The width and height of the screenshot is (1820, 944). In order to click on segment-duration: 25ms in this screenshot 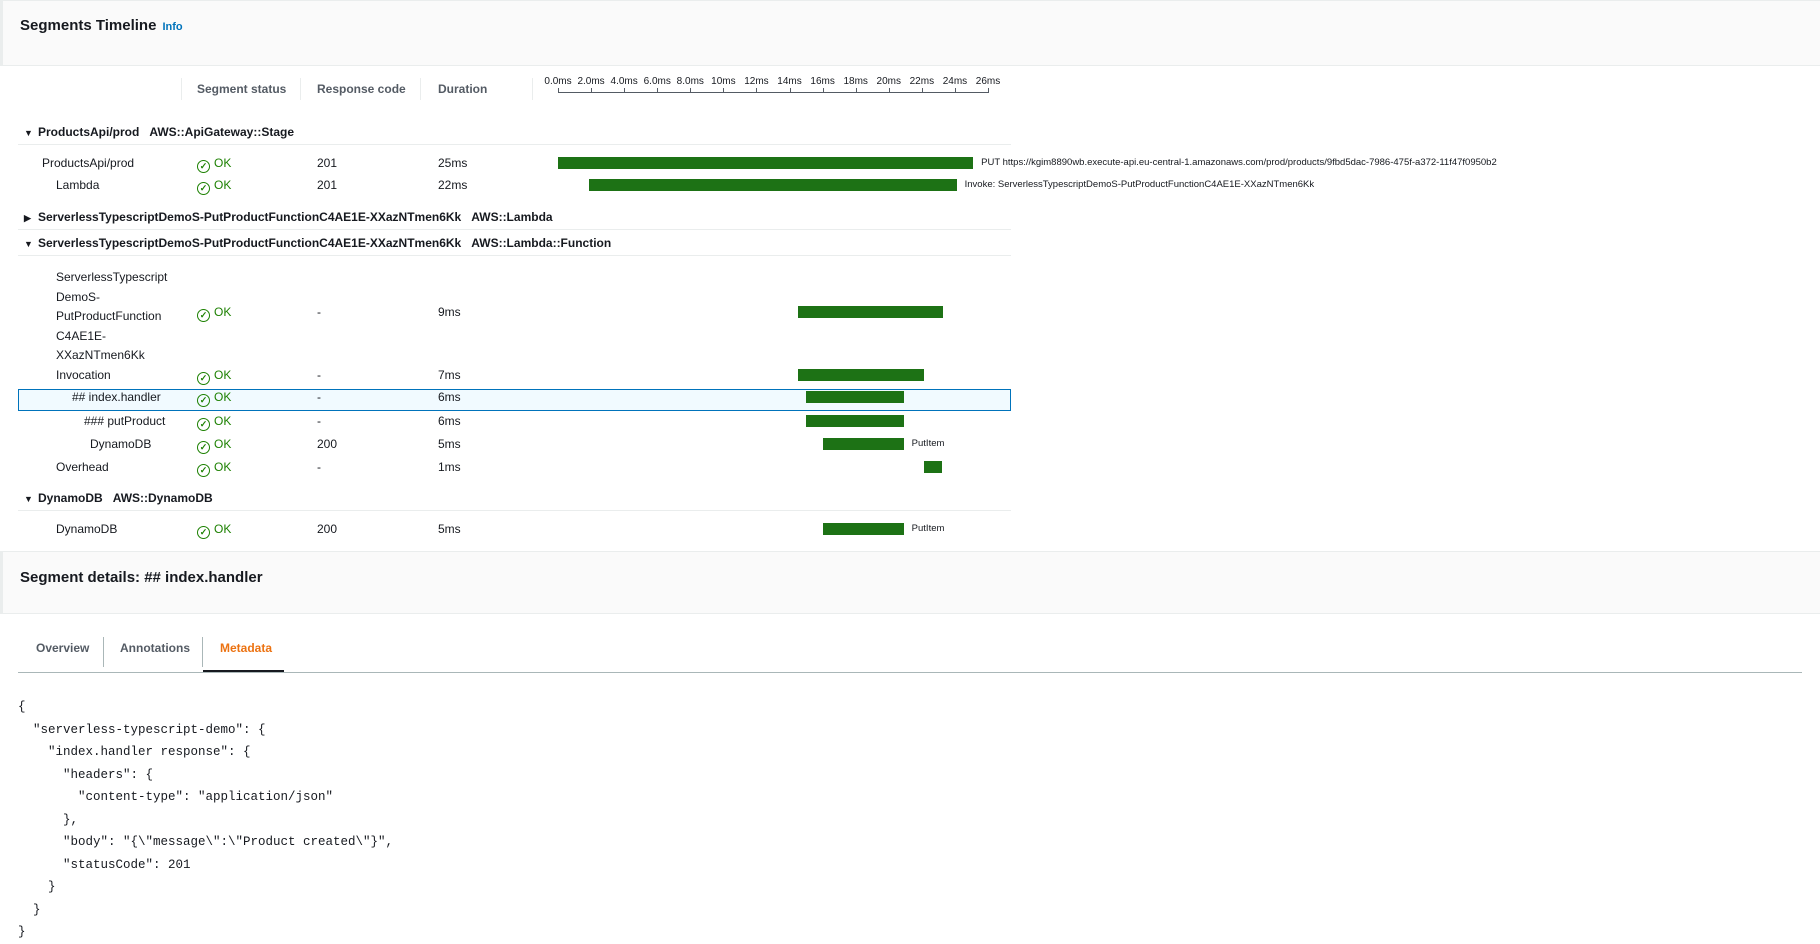, I will do `click(453, 163)`.